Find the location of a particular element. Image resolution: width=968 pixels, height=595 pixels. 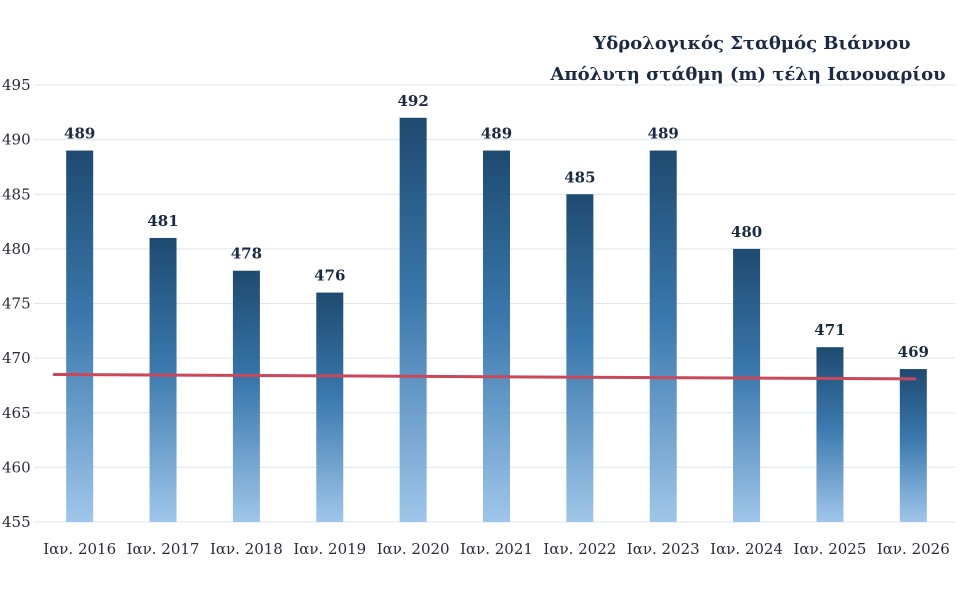

x-tick-label: Ιαν. 2023 is located at coordinates (663, 549).